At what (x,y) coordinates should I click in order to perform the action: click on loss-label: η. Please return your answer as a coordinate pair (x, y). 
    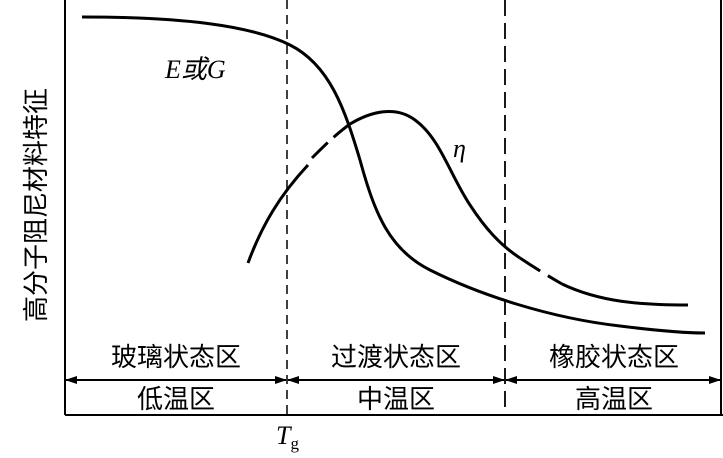
    Looking at the image, I should click on (459, 148).